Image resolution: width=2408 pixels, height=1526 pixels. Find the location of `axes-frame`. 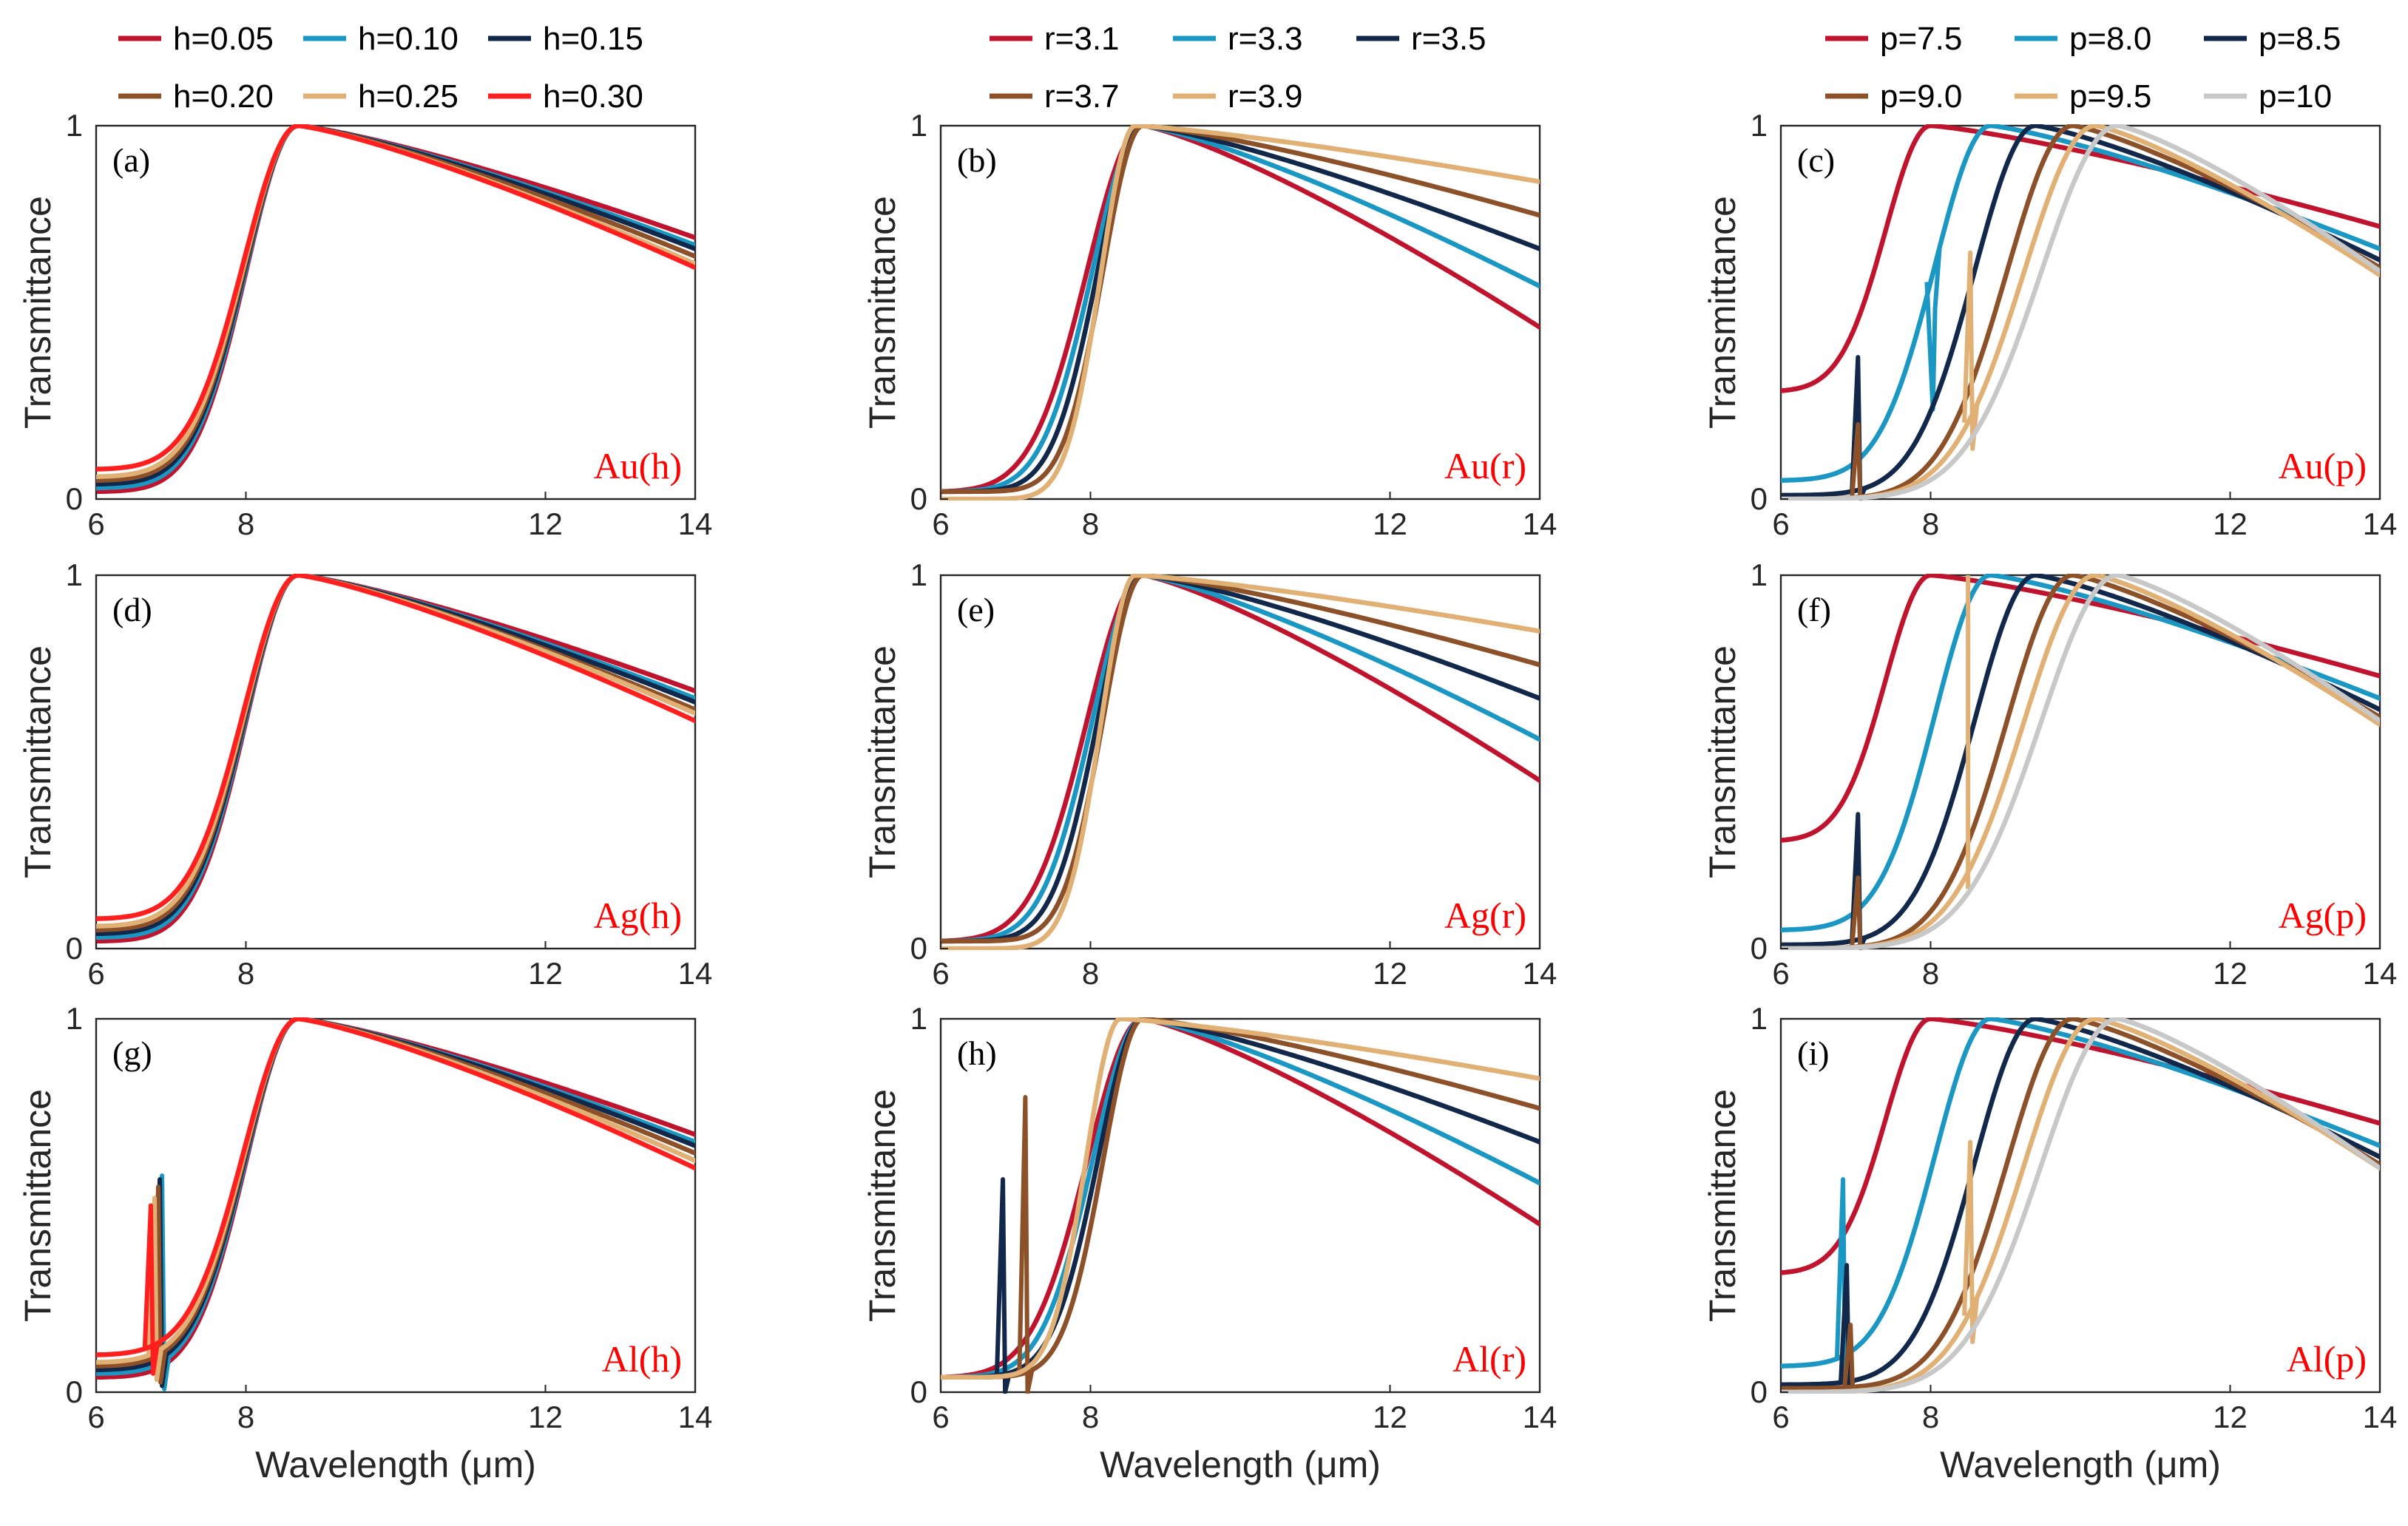

axes-frame is located at coordinates (2080, 1205).